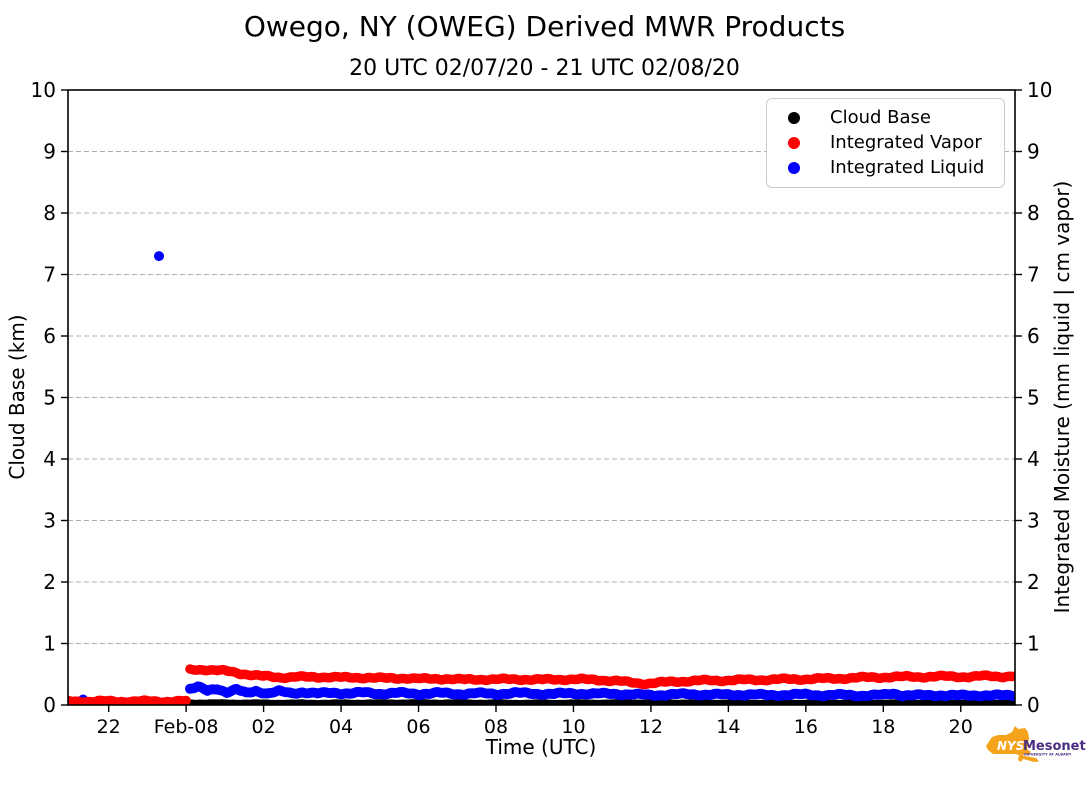  Describe the element at coordinates (573, 727) in the screenshot. I see `x-tick-label: 10` at that location.